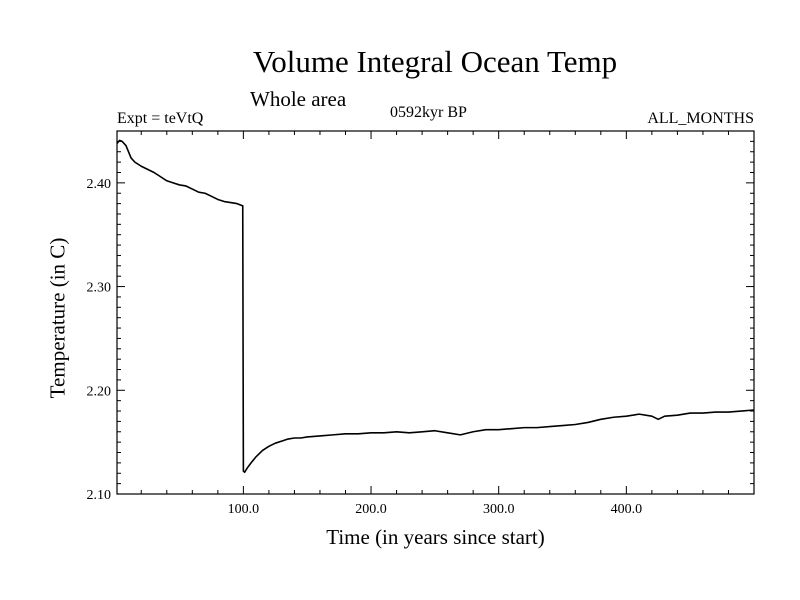 The width and height of the screenshot is (800, 600). I want to click on months-label: ALL_MONTHS, so click(700, 118).